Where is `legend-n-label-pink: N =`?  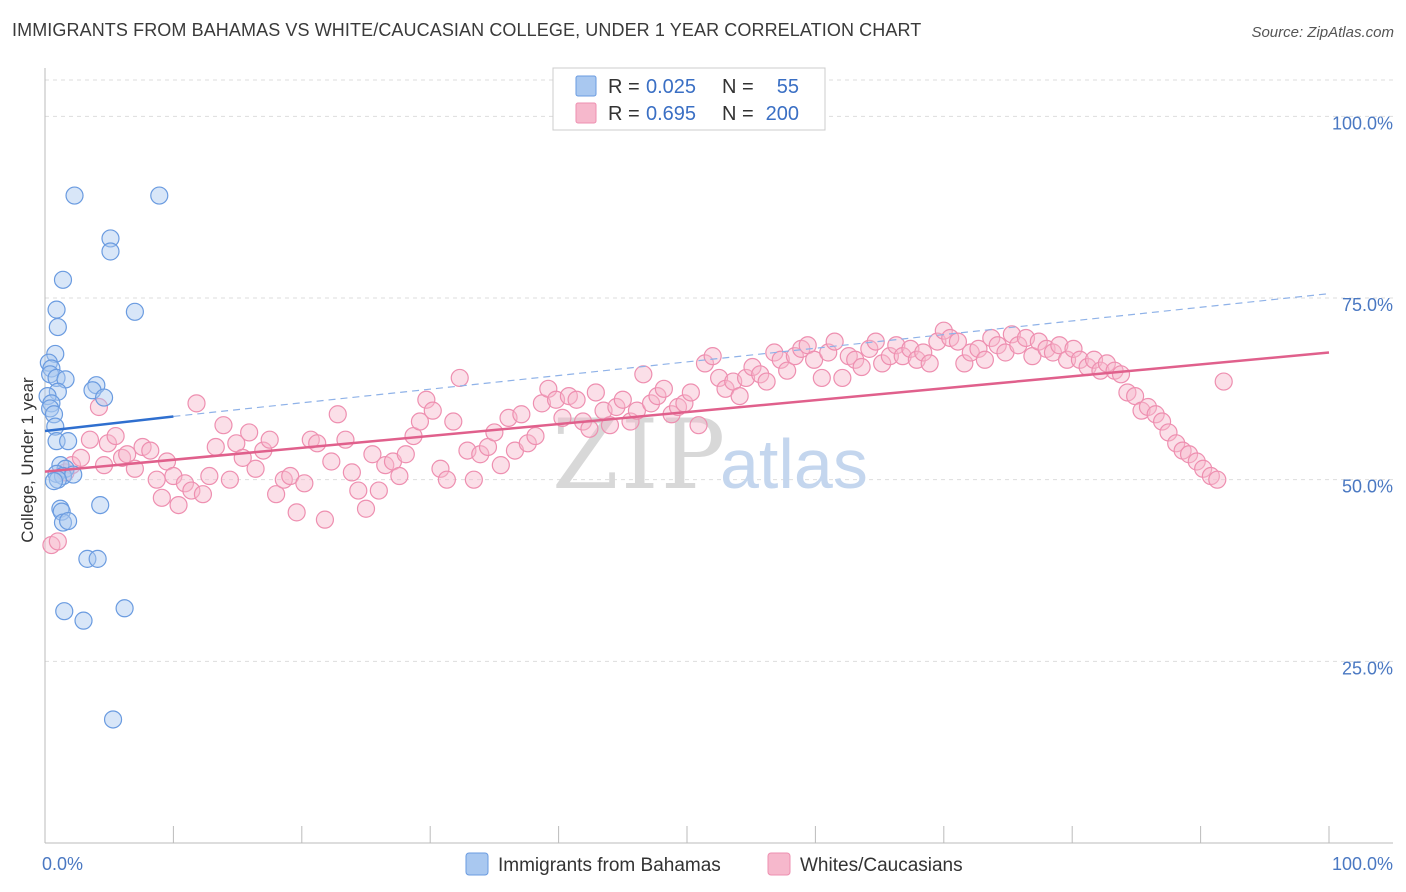 legend-n-label-pink: N = is located at coordinates (738, 114).